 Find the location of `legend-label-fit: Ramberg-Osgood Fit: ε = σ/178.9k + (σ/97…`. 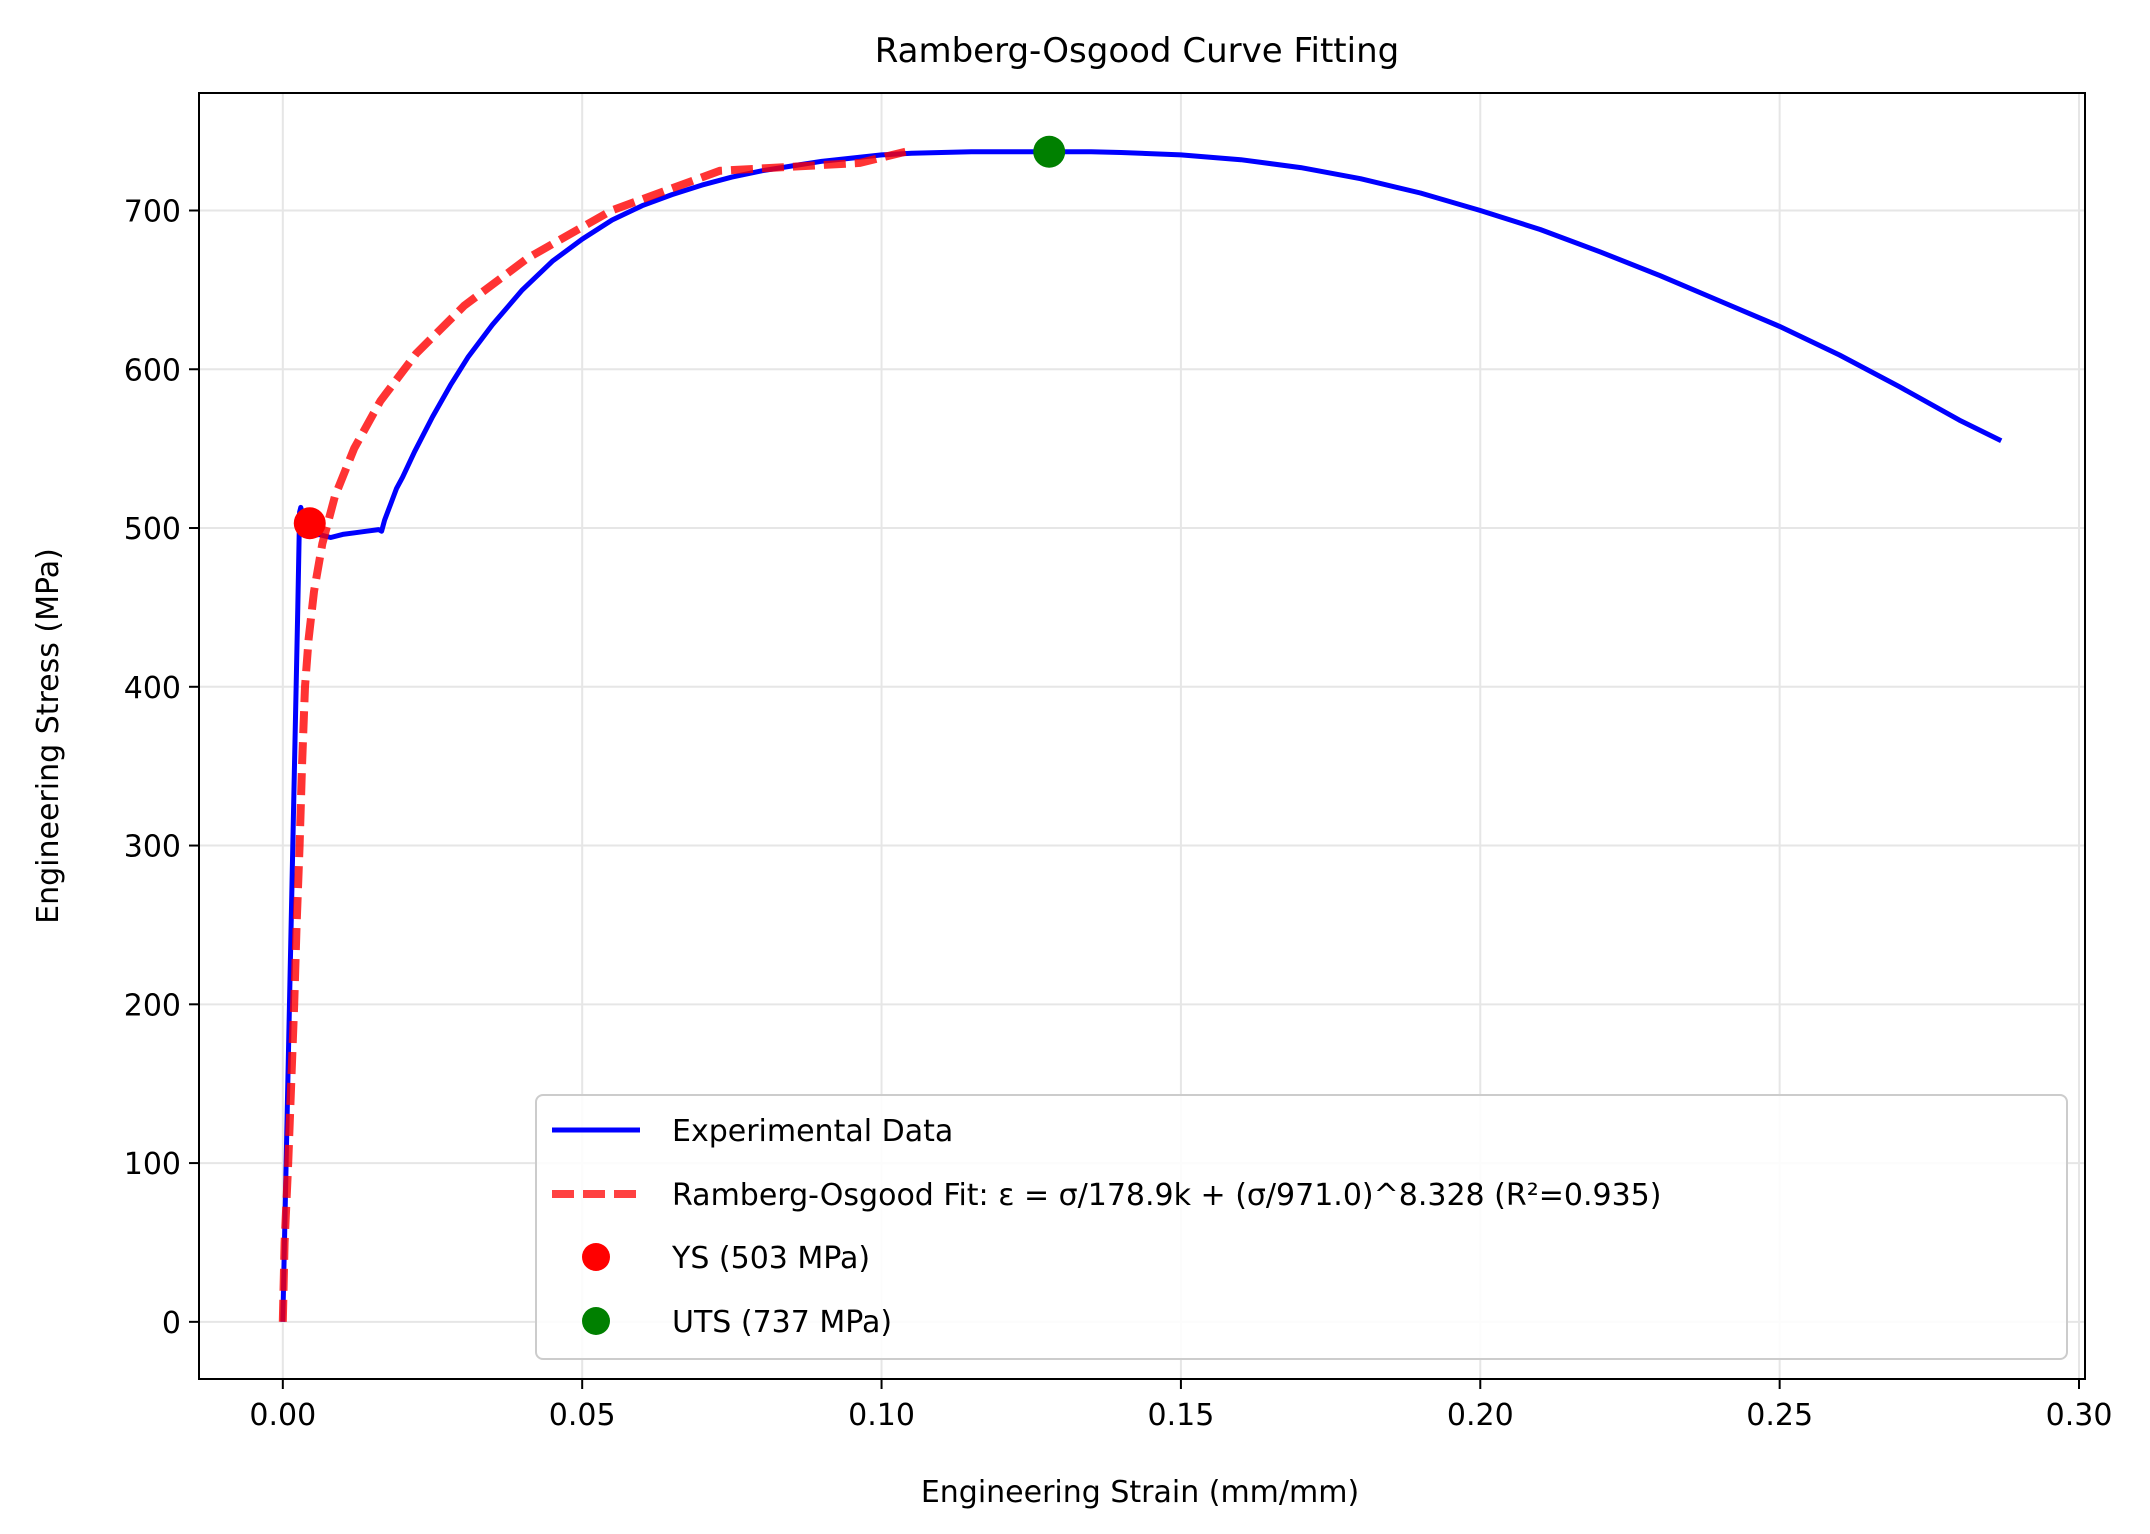

legend-label-fit: Ramberg-Osgood Fit: ε = σ/178.9k + (σ/97… is located at coordinates (1166, 1195).